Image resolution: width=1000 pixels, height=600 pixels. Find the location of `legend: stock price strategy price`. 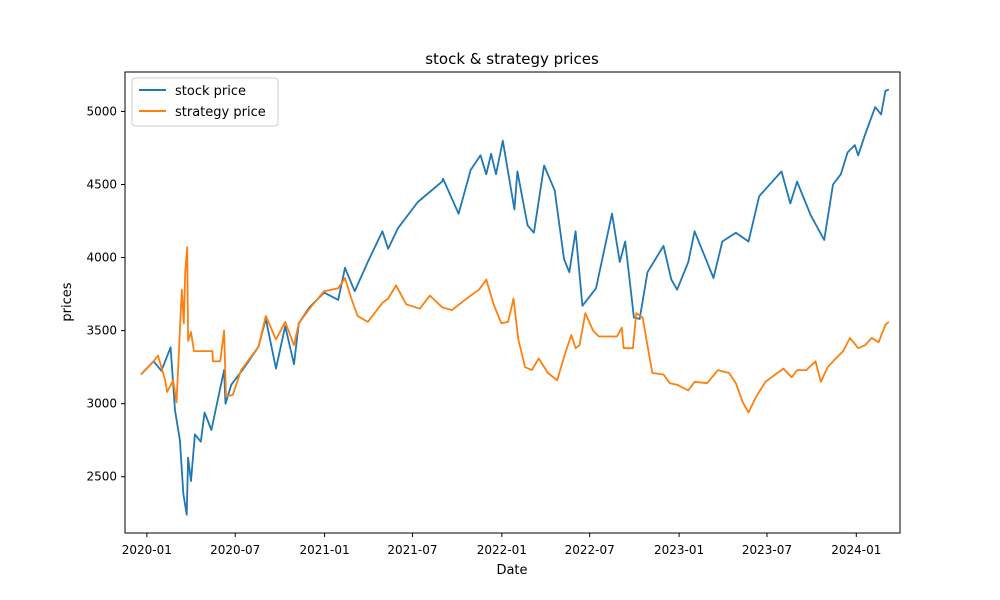

legend: stock price strategy price is located at coordinates (205, 102).